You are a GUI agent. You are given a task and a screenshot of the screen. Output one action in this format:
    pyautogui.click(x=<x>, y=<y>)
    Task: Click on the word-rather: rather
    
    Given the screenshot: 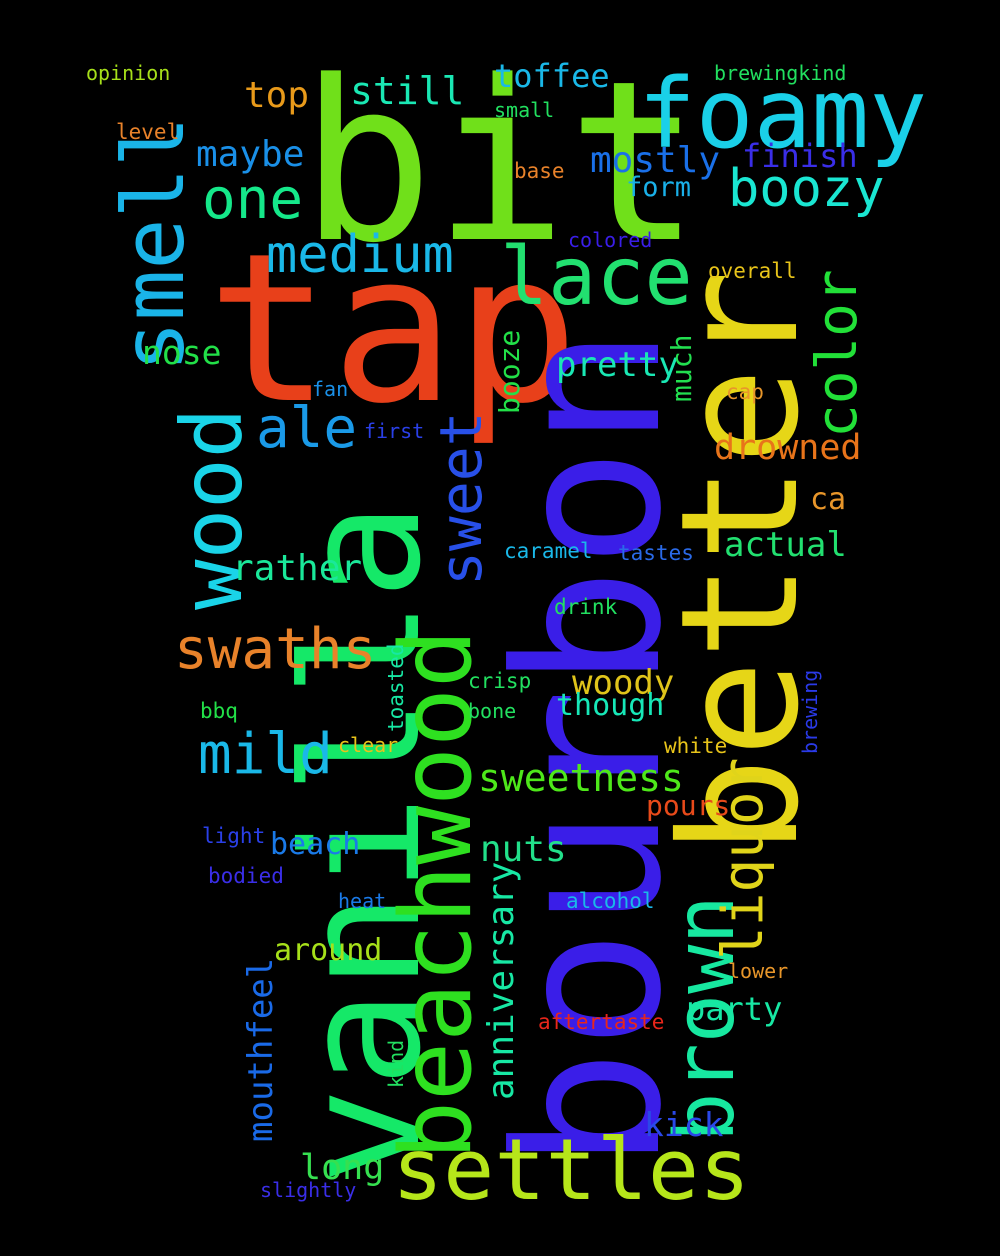 What is the action you would take?
    pyautogui.click(x=297, y=568)
    